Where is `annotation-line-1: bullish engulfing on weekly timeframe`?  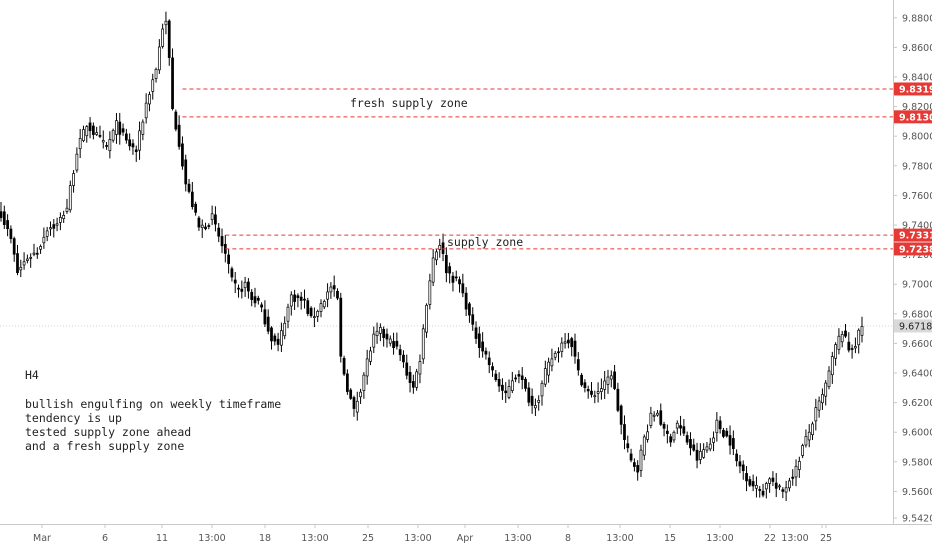 annotation-line-1: bullish engulfing on weekly timeframe is located at coordinates (153, 404).